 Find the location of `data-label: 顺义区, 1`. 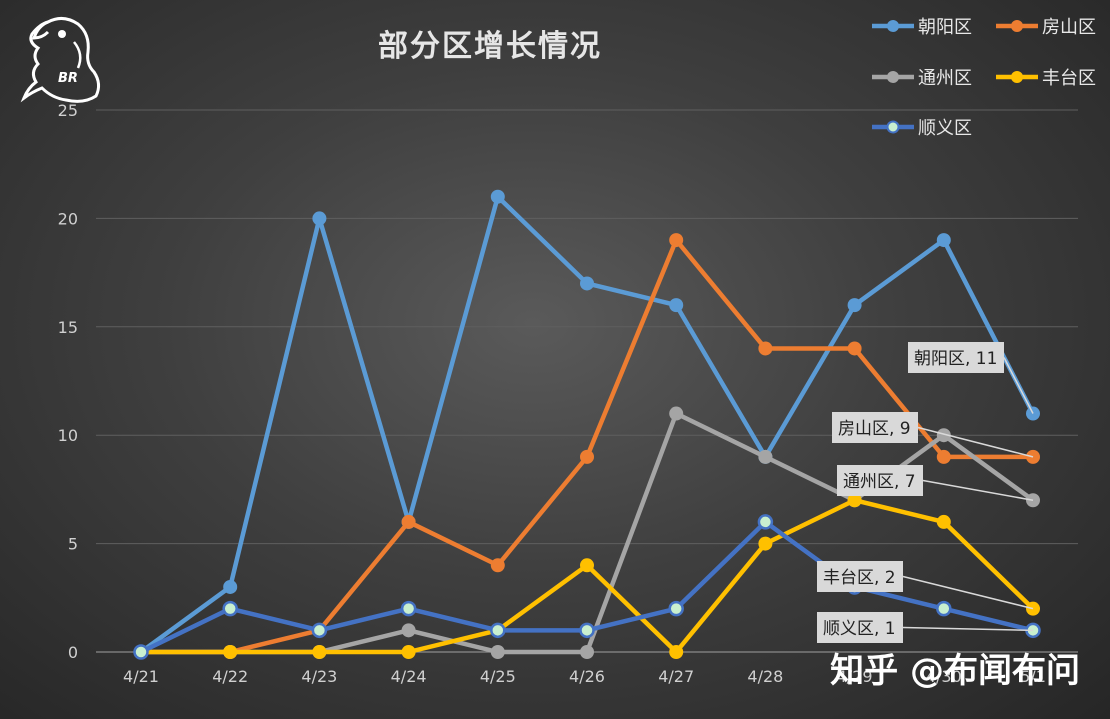

data-label: 顺义区, 1 is located at coordinates (925, 627).